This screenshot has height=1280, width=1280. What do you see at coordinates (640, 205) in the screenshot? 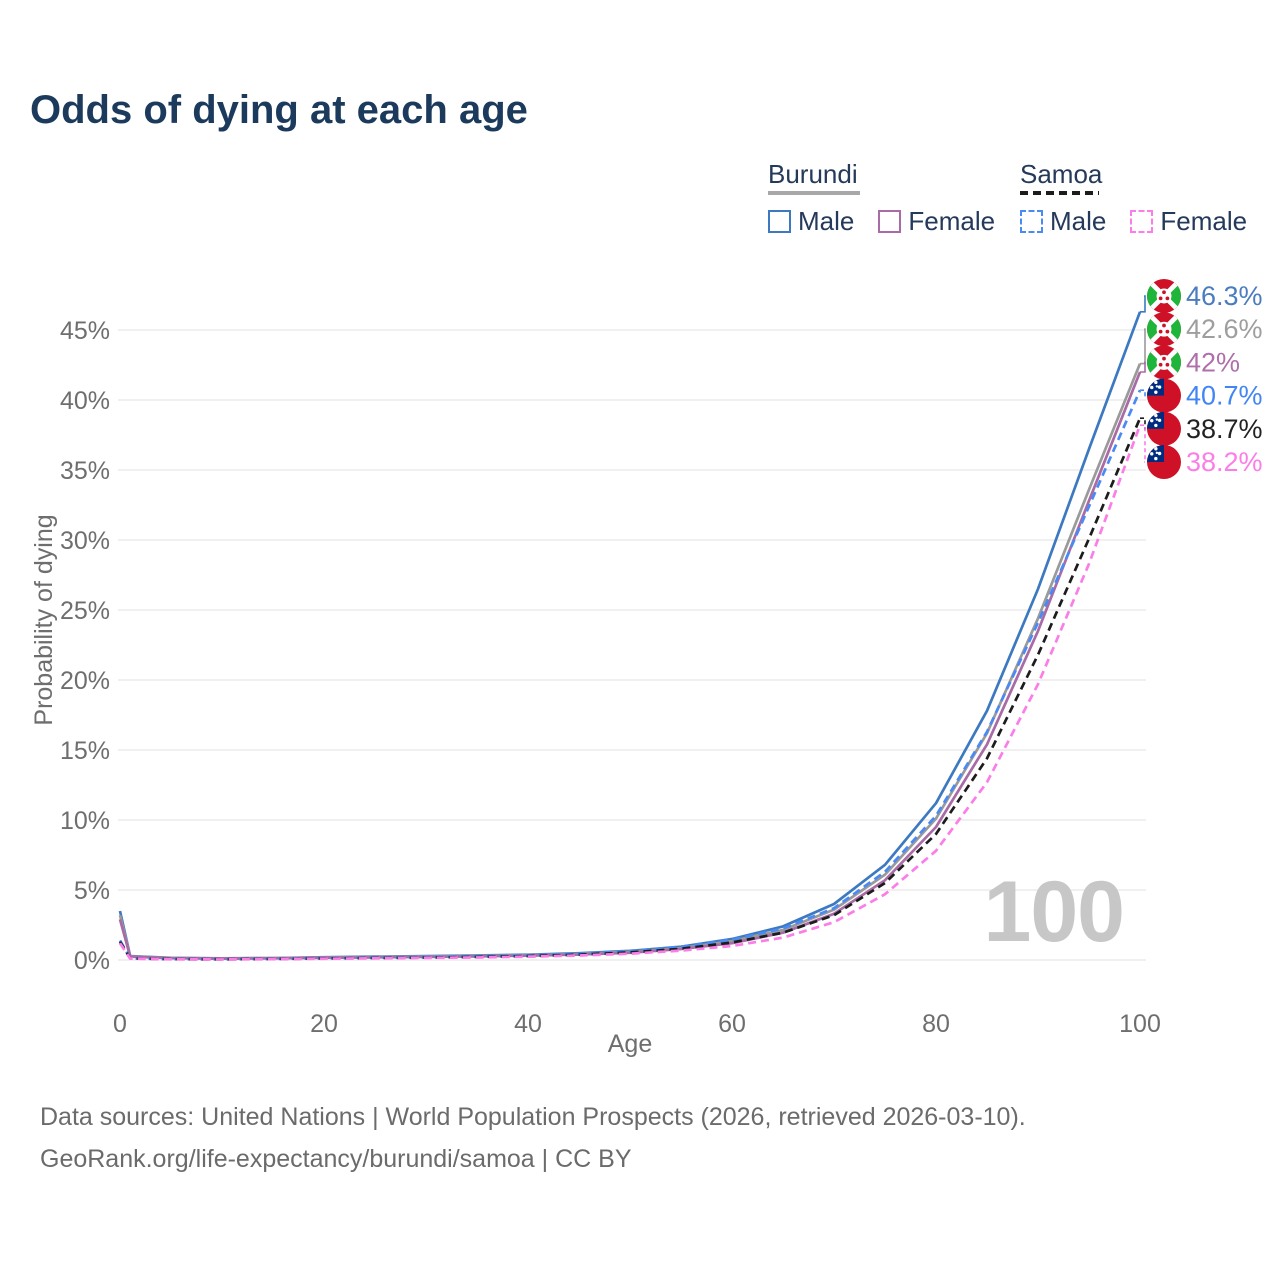
I see `legend: Burundi Male Female Samoa Male Female` at bounding box center [640, 205].